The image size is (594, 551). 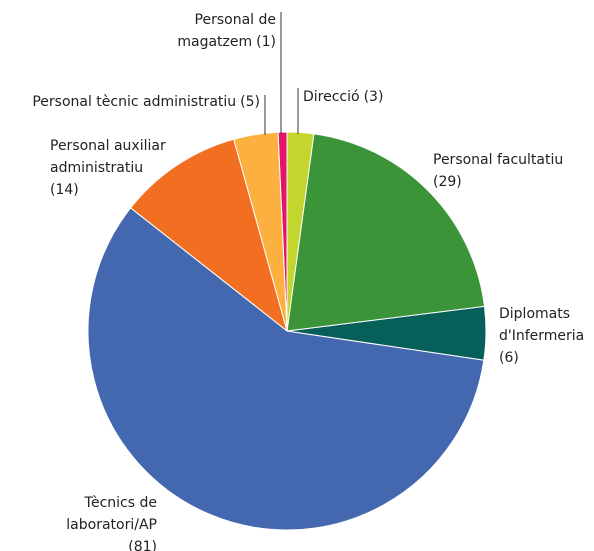 What do you see at coordinates (509, 358) in the screenshot?
I see `value-label: (6)` at bounding box center [509, 358].